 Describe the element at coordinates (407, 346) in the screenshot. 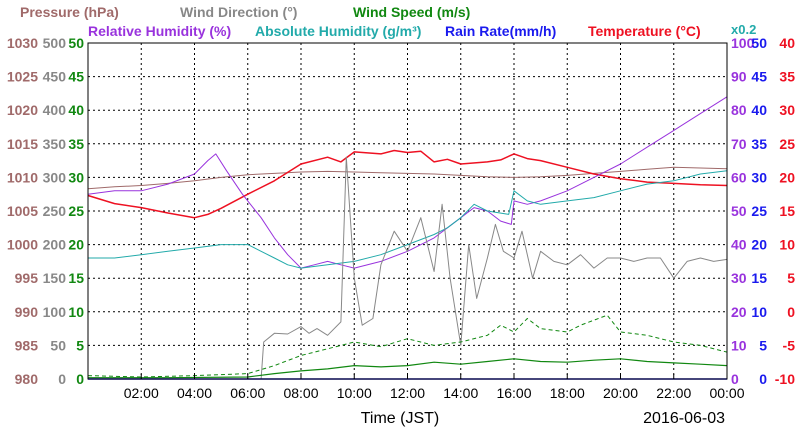

I see `series-wind-speed_max` at that location.